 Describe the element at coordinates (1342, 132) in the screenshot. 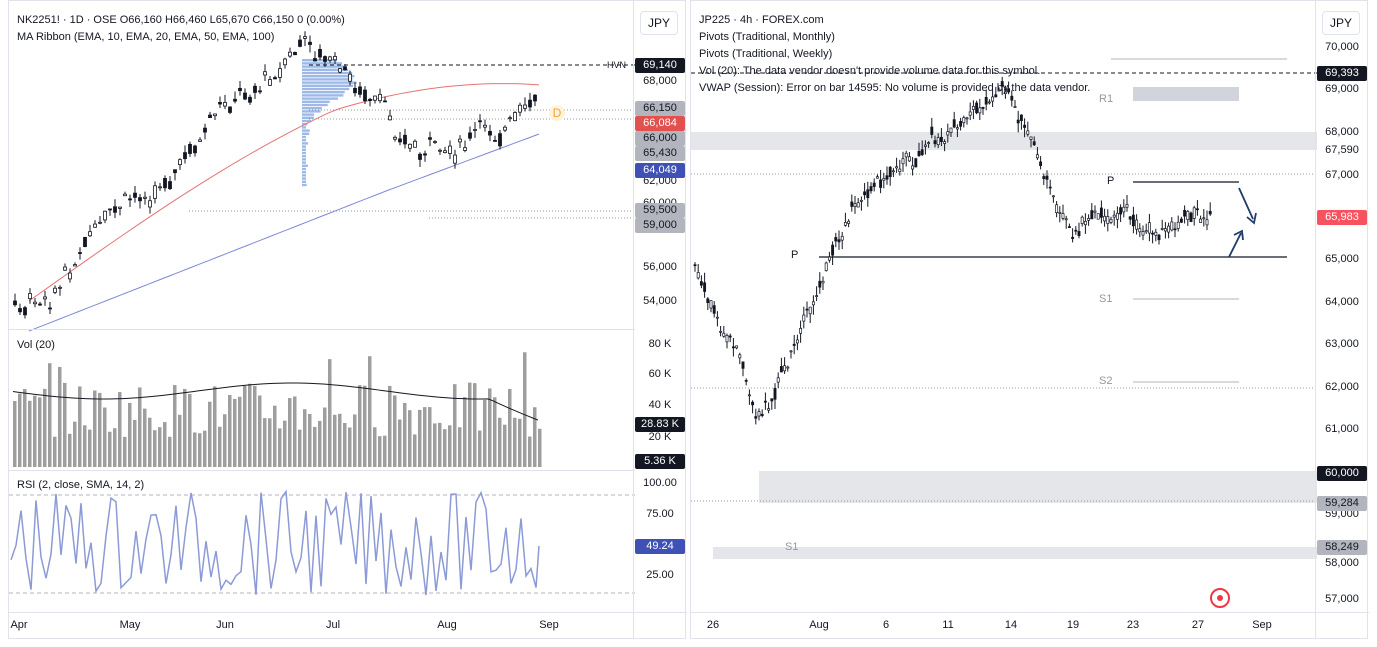

I see `right-price-tick: 68,000` at that location.